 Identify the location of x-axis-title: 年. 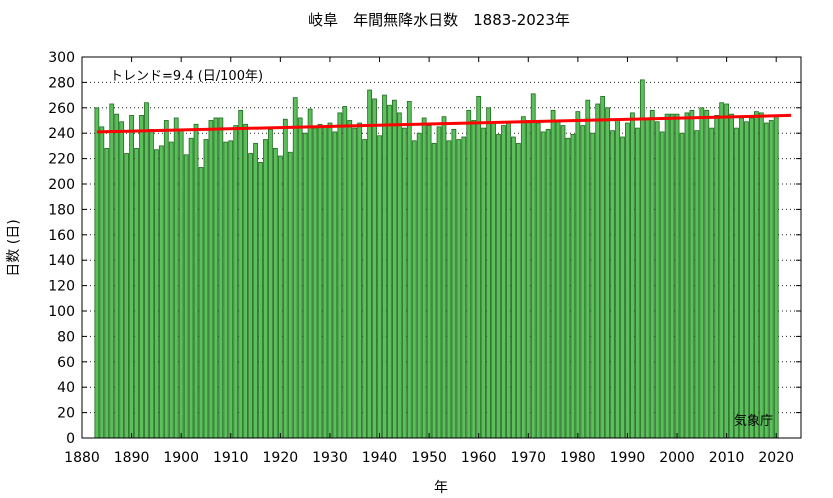
(441, 488).